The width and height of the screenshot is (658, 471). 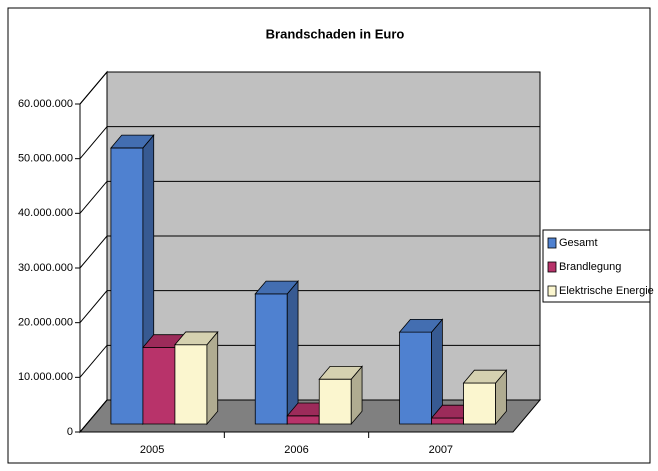 What do you see at coordinates (70, 432) in the screenshot?
I see `y-tick-label: 0` at bounding box center [70, 432].